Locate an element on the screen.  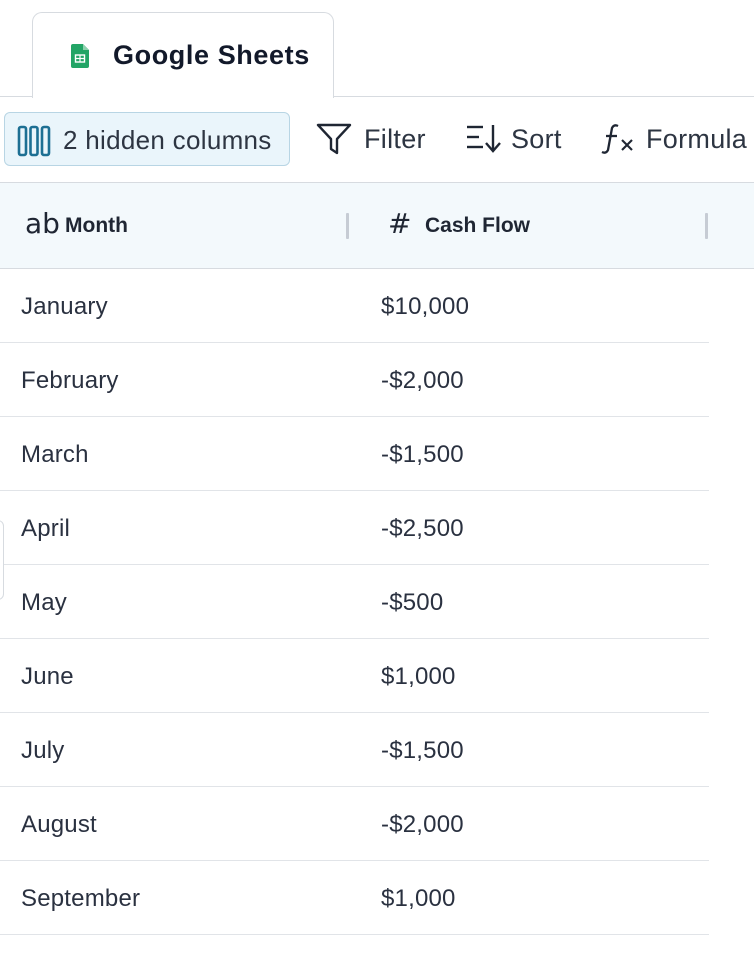
tab-google-sheets: Google Sheets is located at coordinates (183, 55).